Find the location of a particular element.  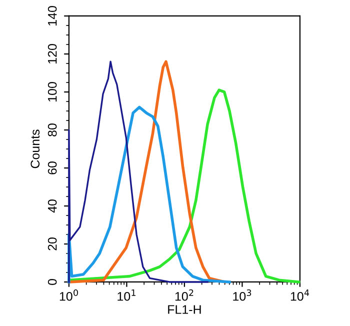

y-tick-label: 120 is located at coordinates (52, 54).